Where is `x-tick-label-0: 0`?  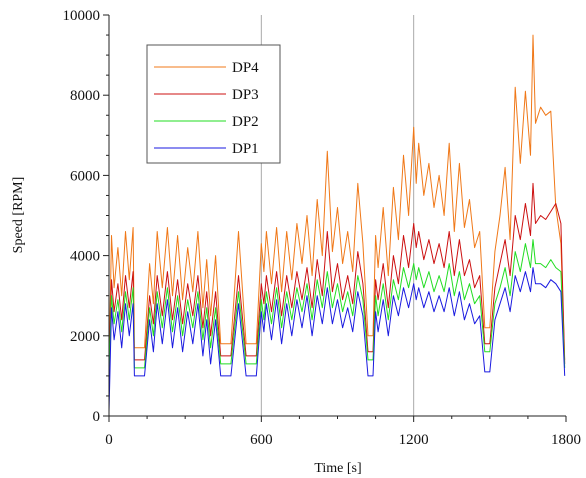 x-tick-label-0: 0 is located at coordinates (109, 440).